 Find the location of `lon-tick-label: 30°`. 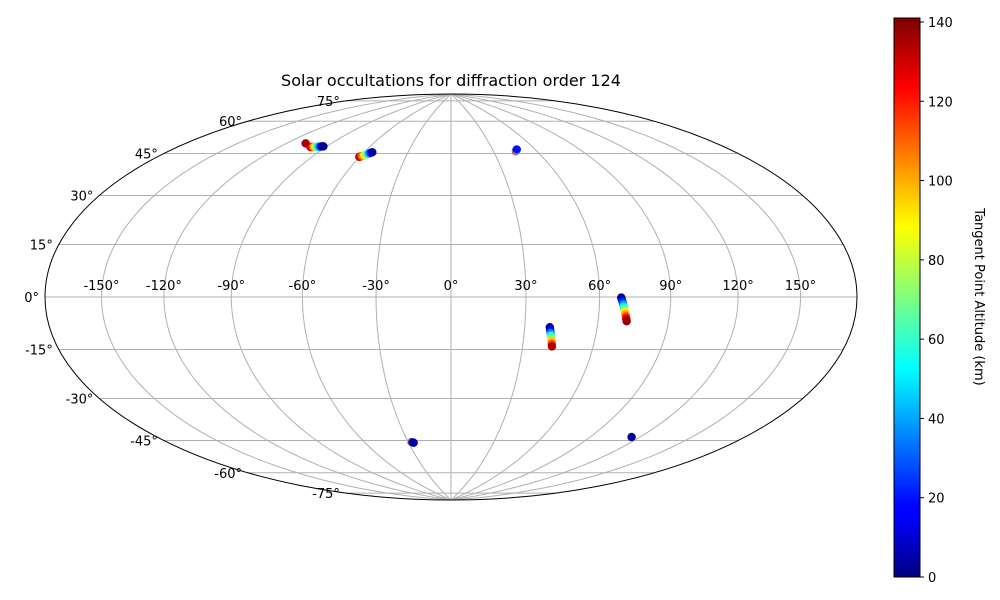

lon-tick-label: 30° is located at coordinates (525, 286).